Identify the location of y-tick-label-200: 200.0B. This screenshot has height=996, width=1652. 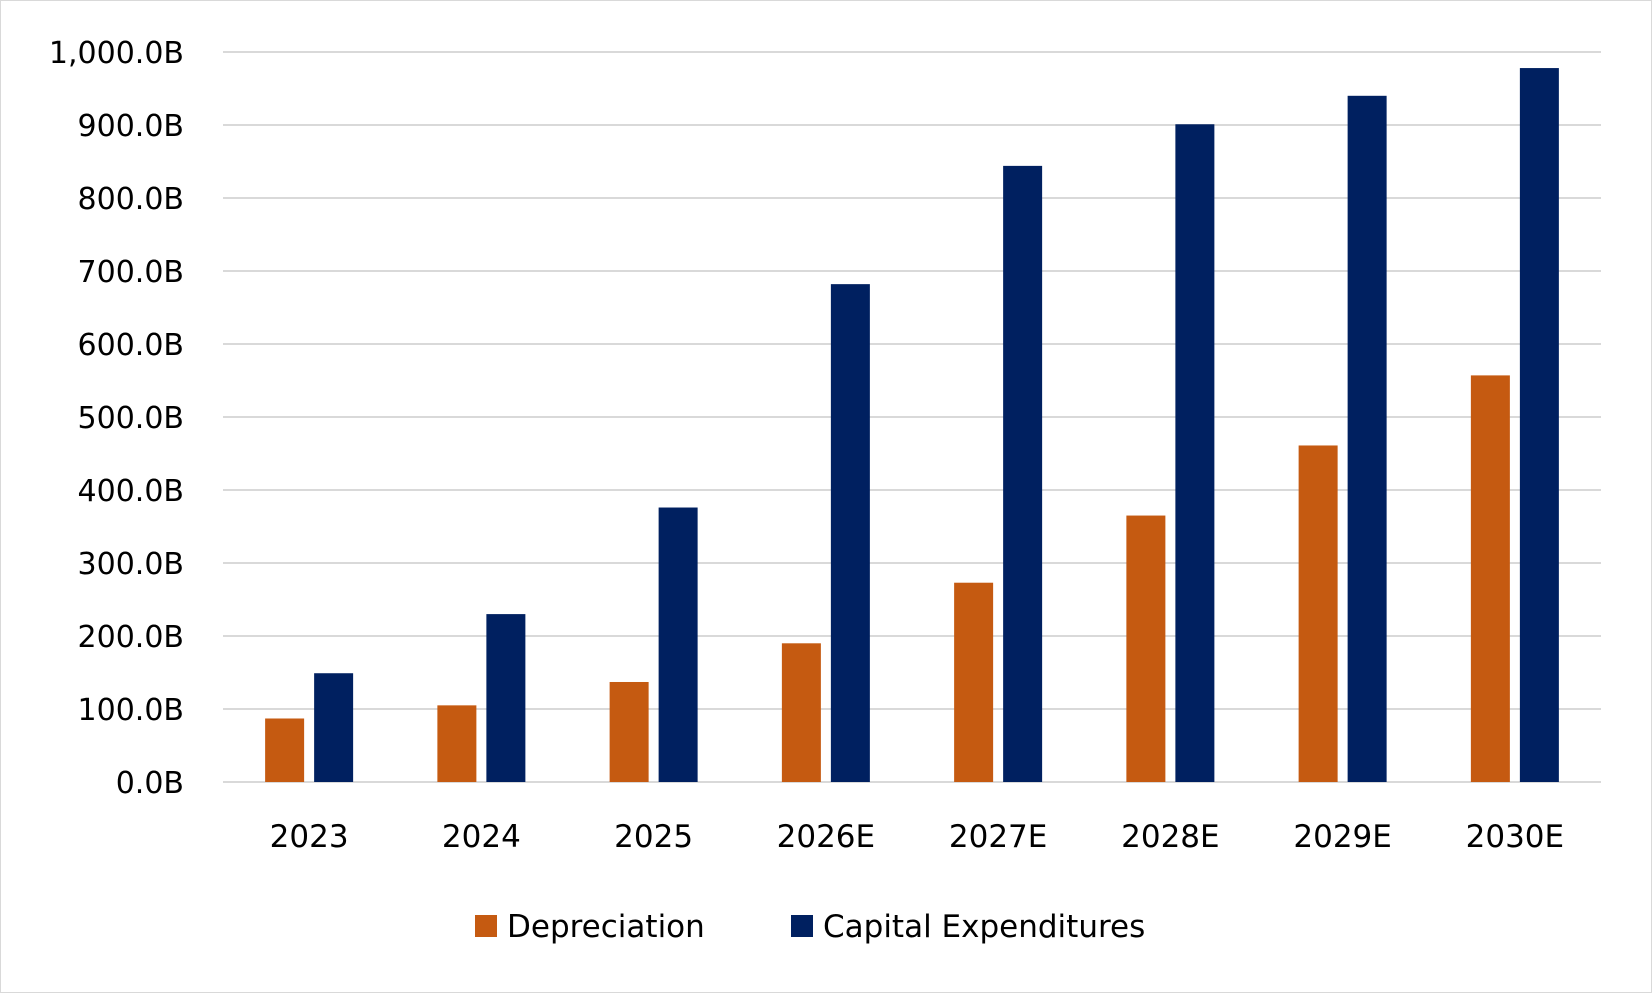
(131, 637).